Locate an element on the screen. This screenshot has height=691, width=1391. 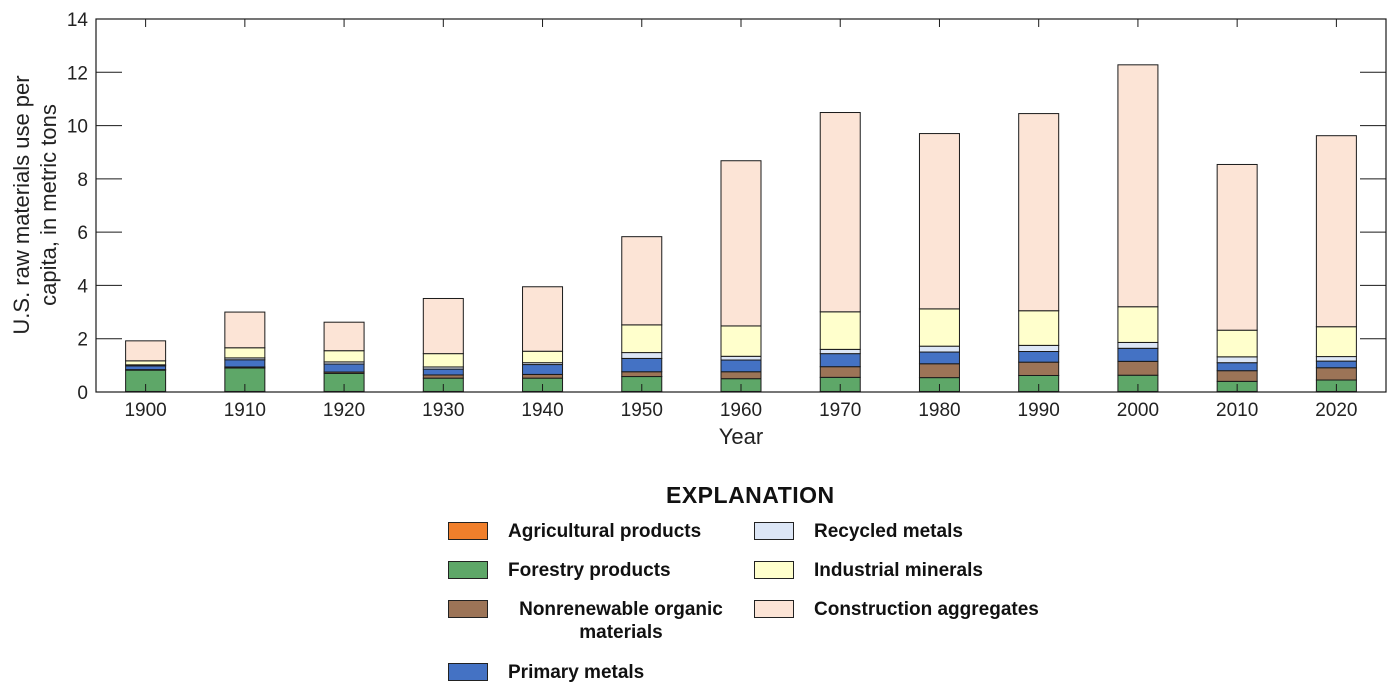
y-tick-label-0: 0 is located at coordinates (82, 393).